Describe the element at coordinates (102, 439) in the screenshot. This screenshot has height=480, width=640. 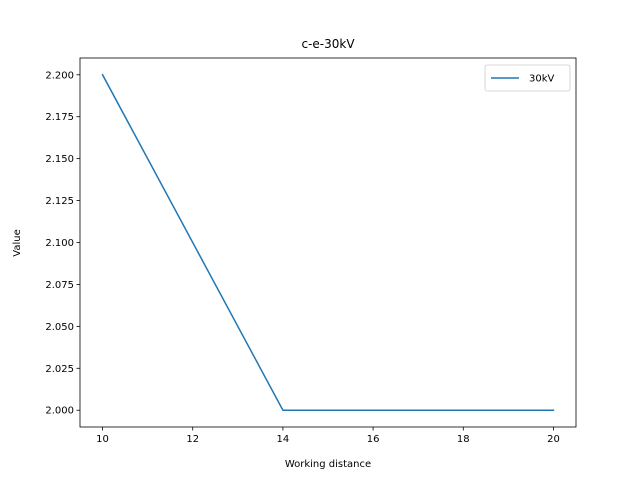
I see `x-tick-label: 10` at that location.